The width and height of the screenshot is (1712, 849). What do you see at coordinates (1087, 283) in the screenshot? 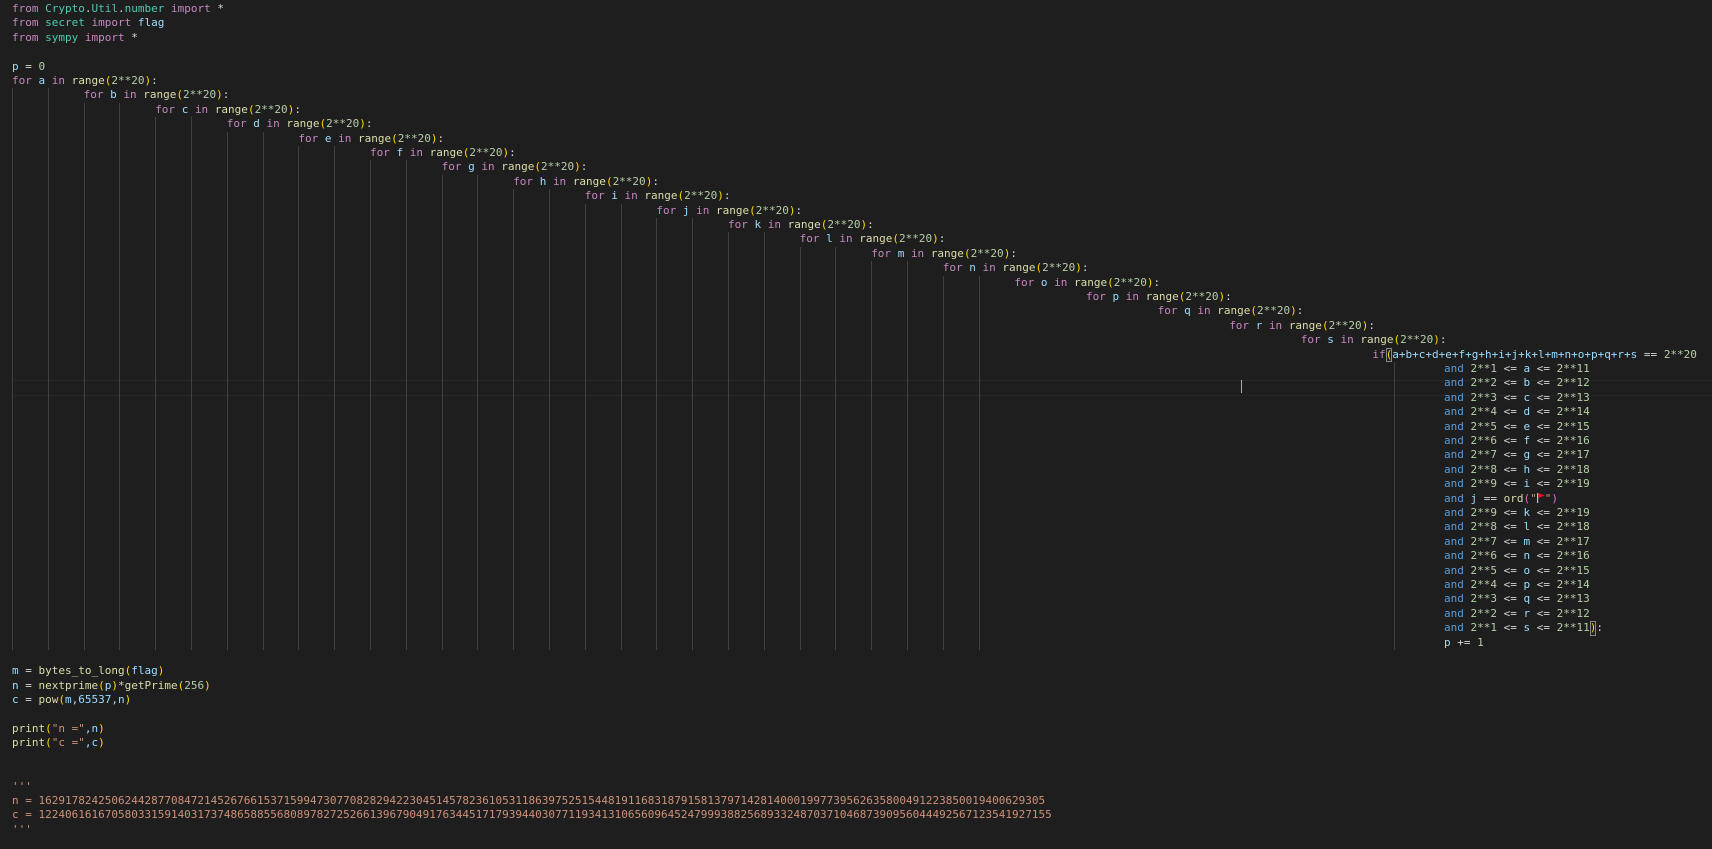
I see `for-loop-o: for o in range(2**20):` at bounding box center [1087, 283].